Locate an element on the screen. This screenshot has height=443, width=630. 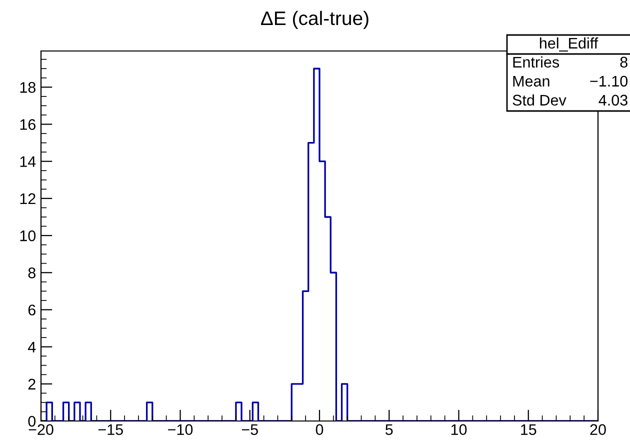
x-tick-label: 10 is located at coordinates (459, 429).